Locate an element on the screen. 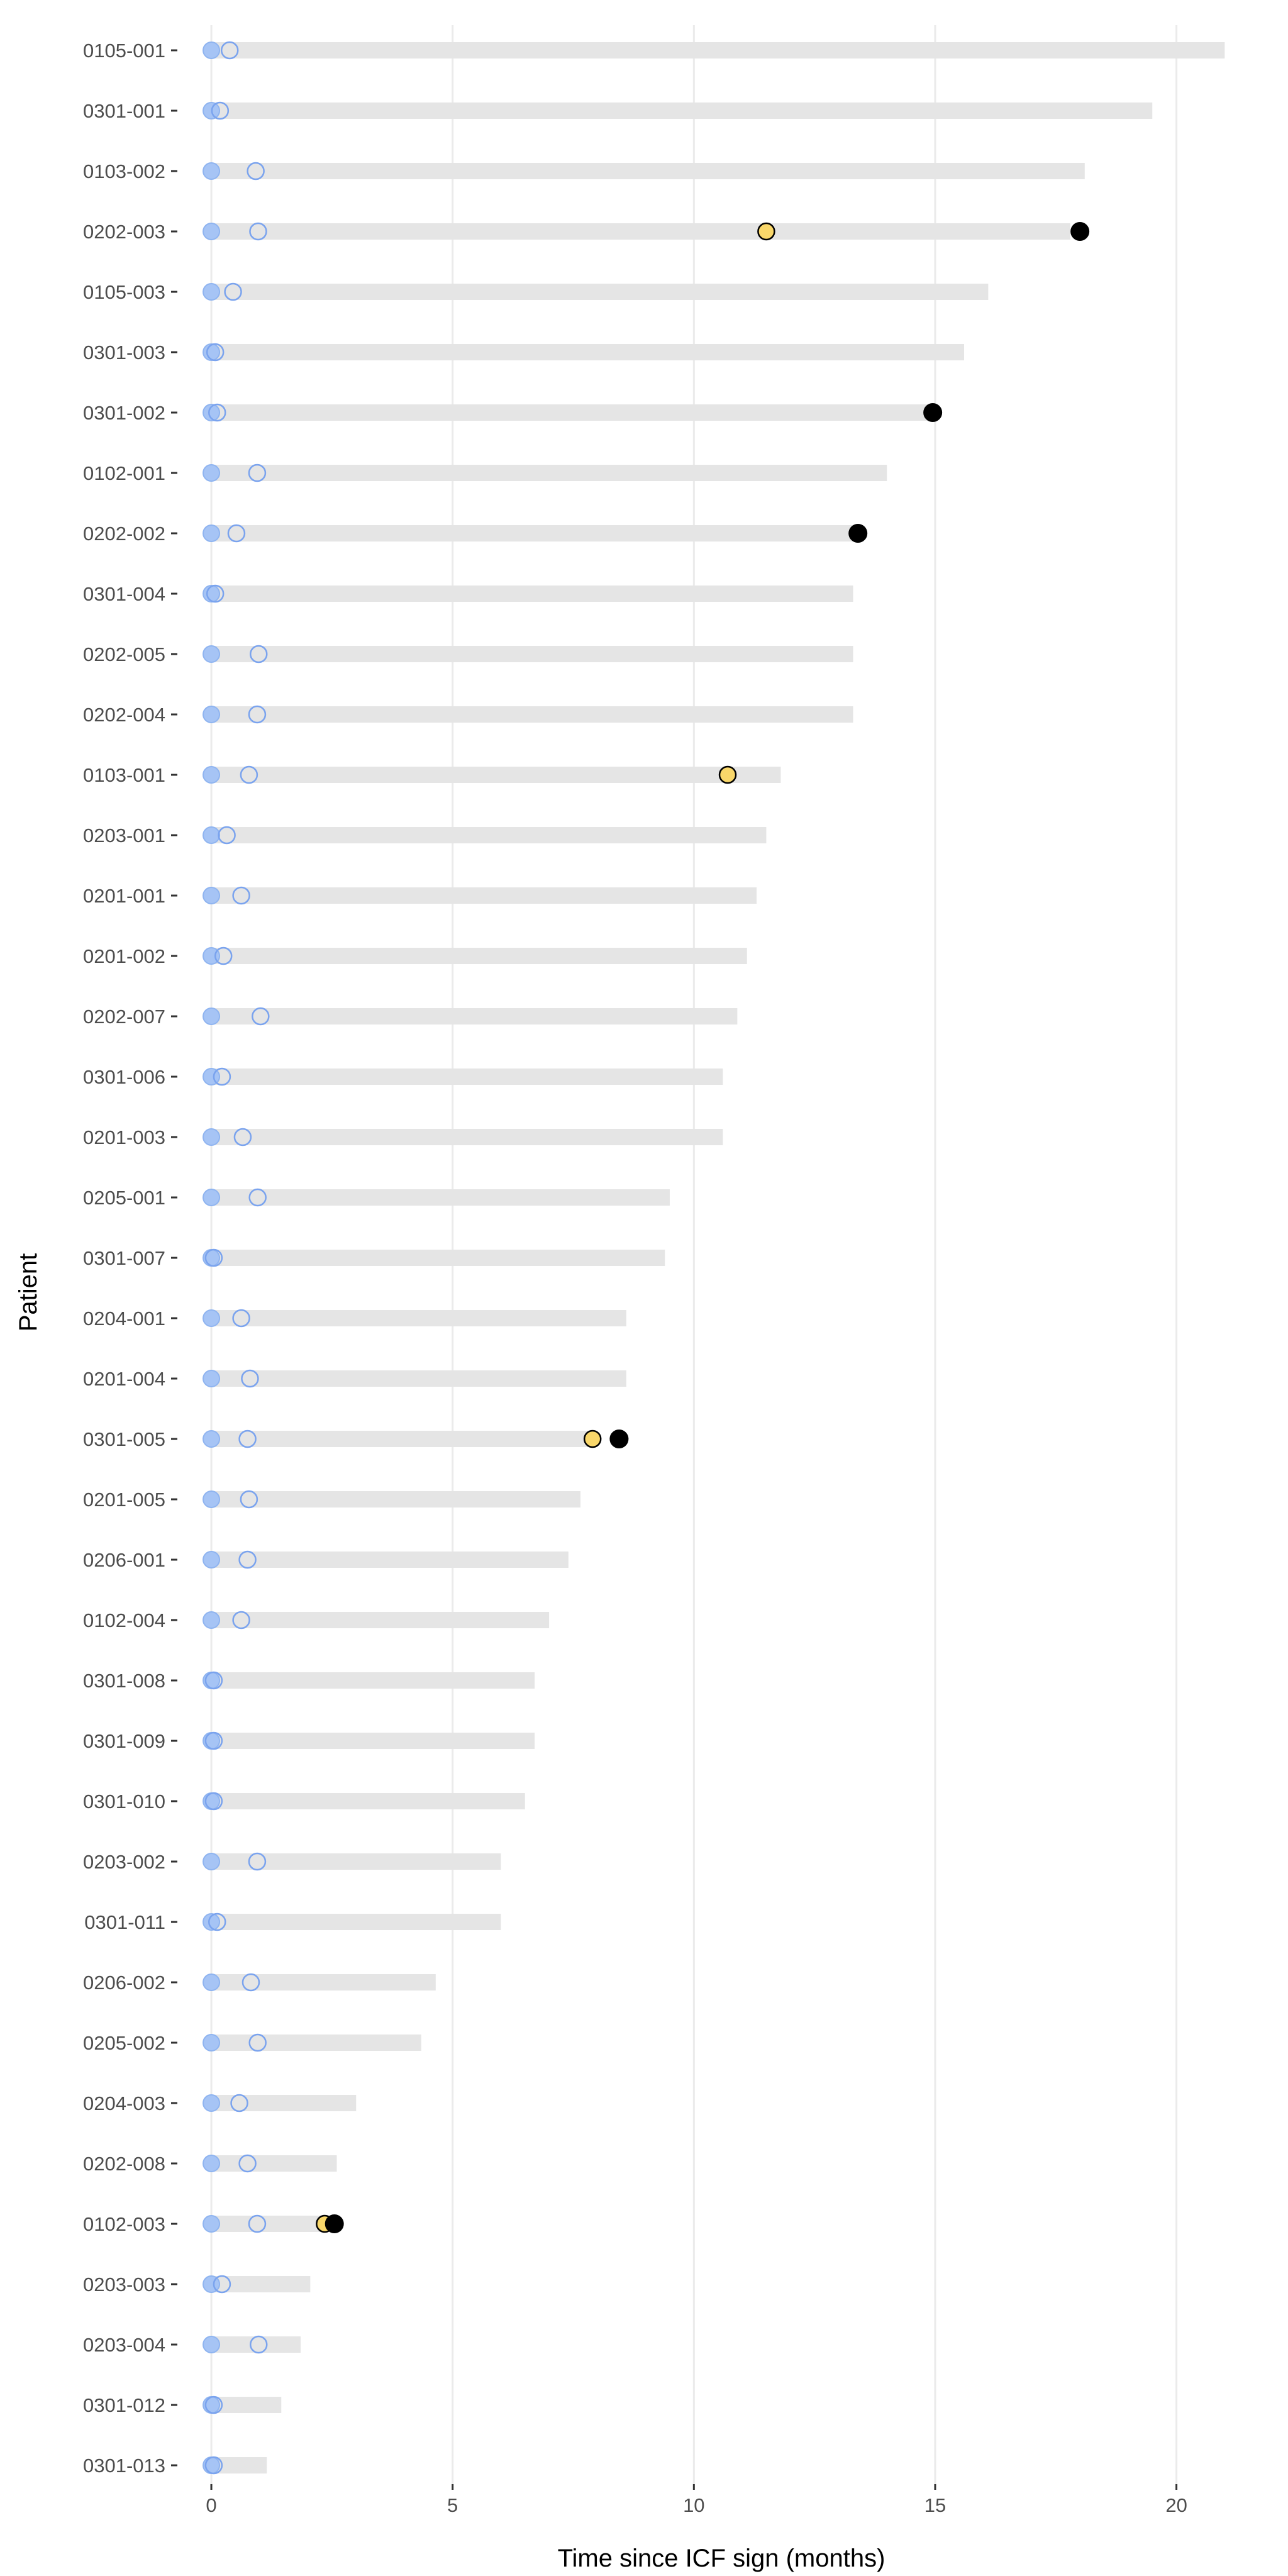 Image resolution: width=1288 pixels, height=2576 pixels. y-tick-label: 0105-001 is located at coordinates (124, 51).